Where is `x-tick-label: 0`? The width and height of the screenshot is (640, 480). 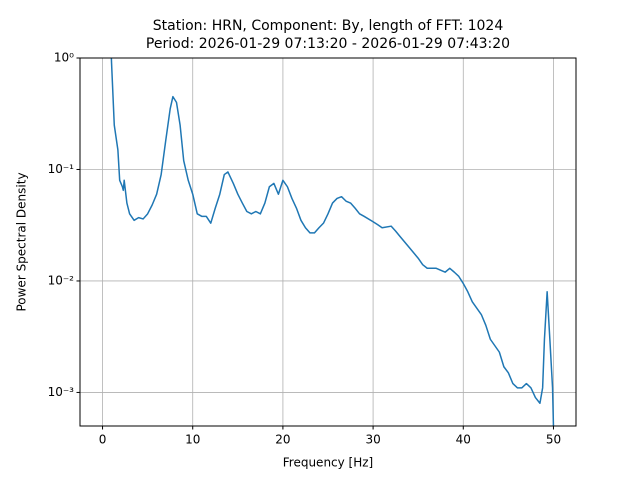
x-tick-label: 0 is located at coordinates (103, 440).